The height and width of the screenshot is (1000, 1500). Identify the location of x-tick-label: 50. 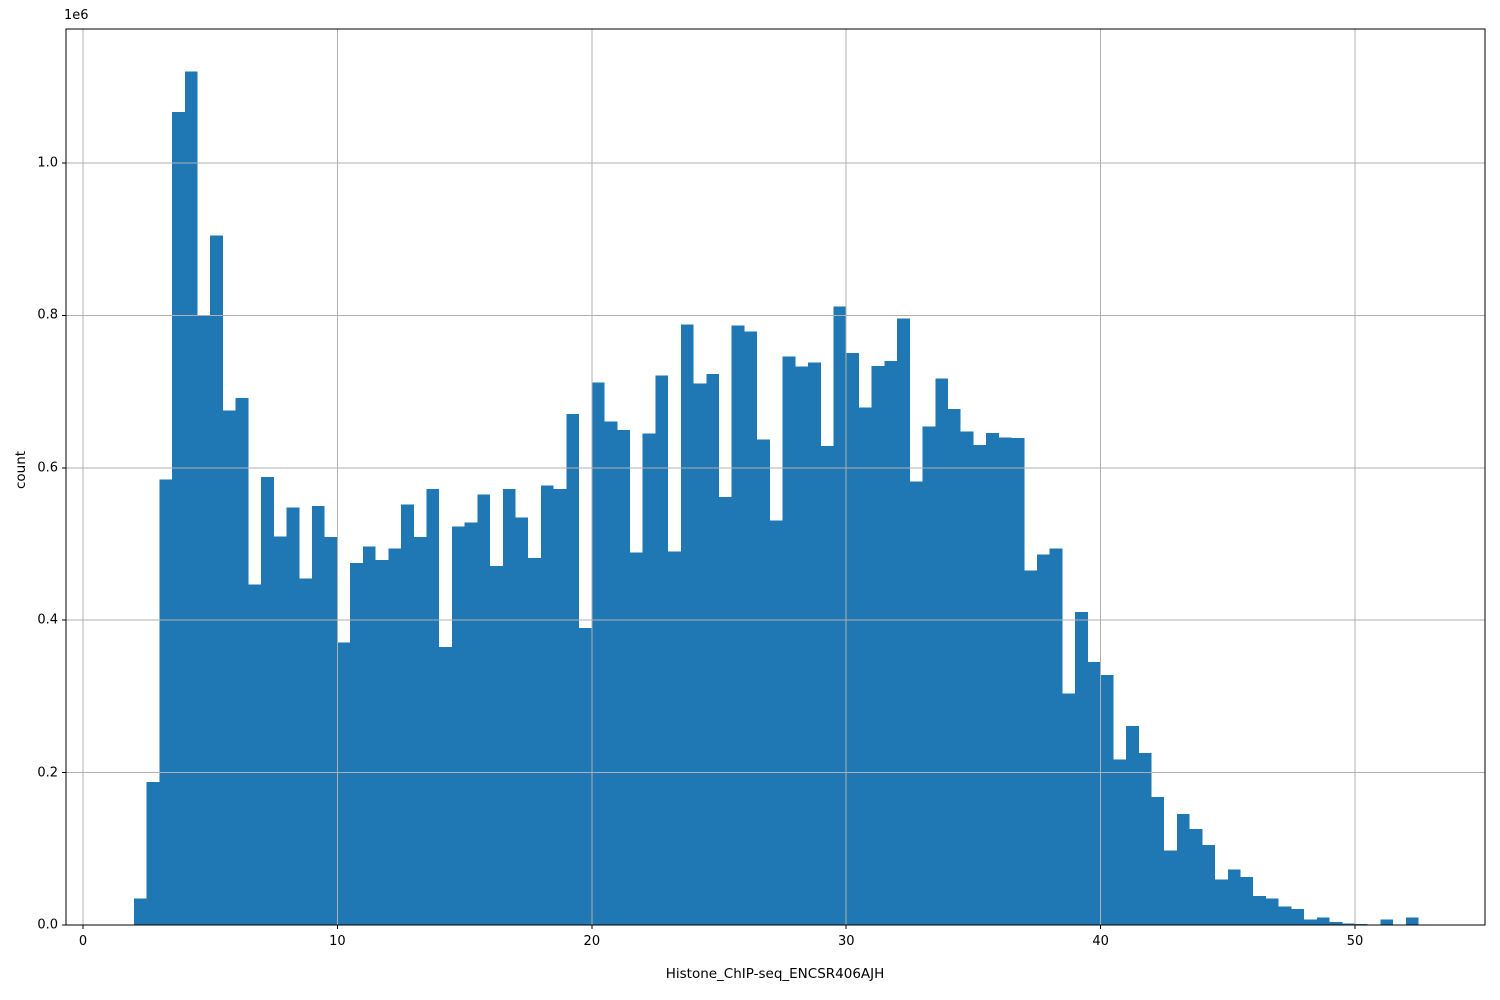
(1355, 941).